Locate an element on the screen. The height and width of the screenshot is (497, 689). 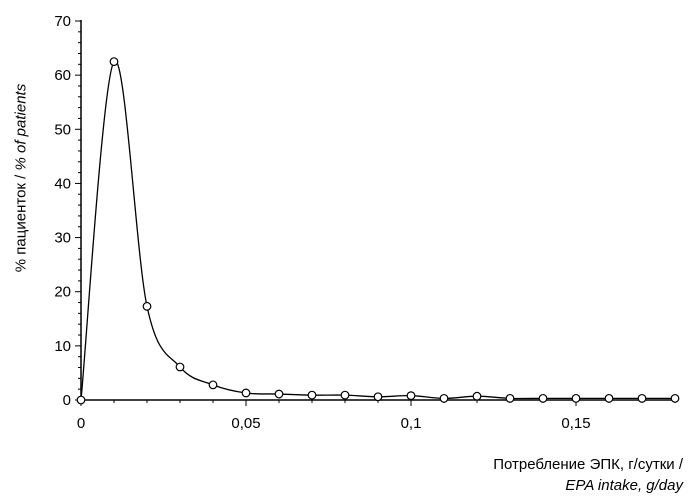
y-tick-label: 0 is located at coordinates (67, 400).